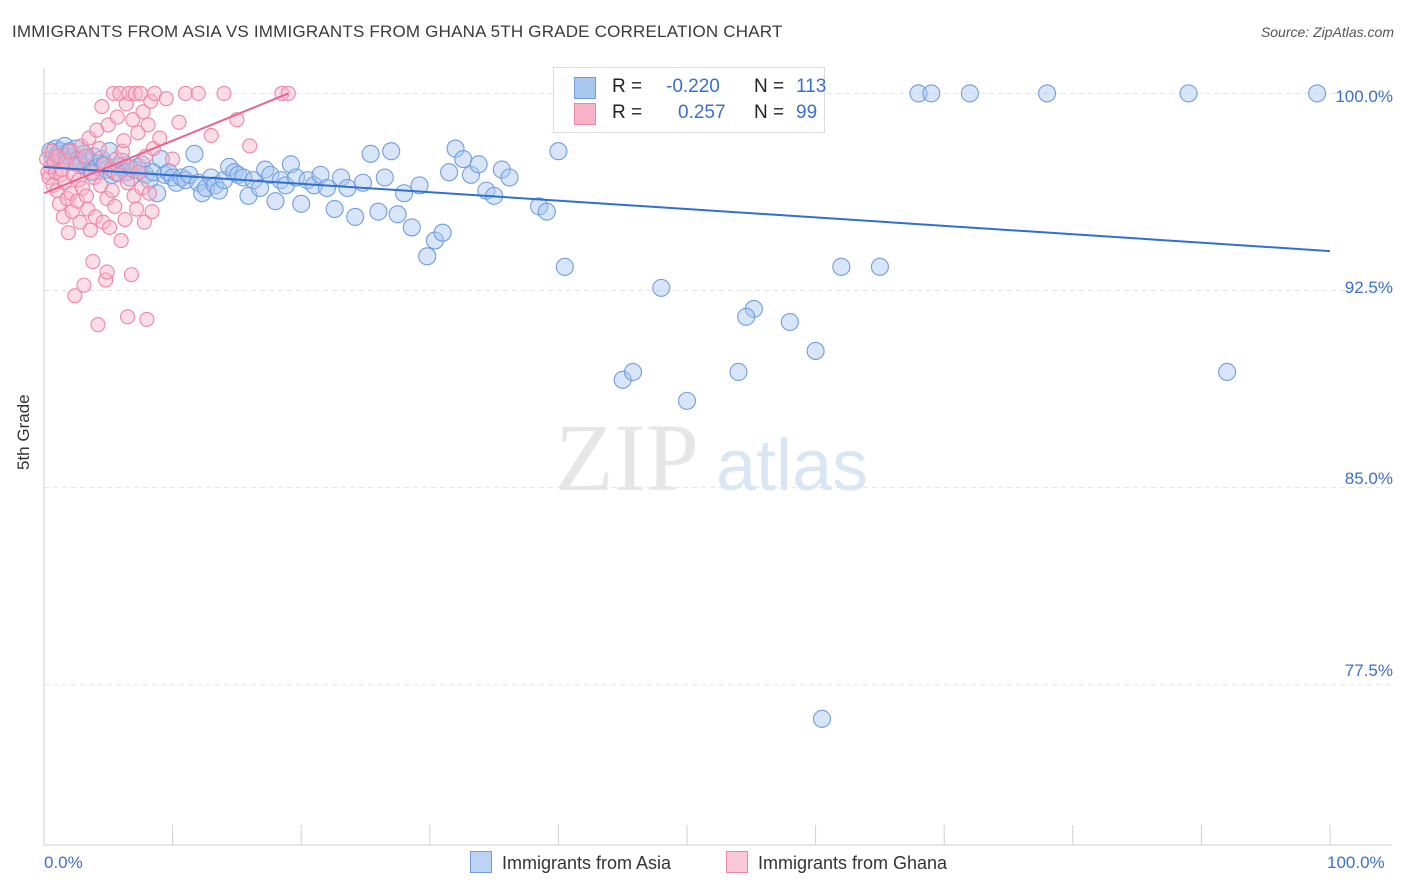  Describe the element at coordinates (807, 112) in the screenshot. I see `n-value: 99` at that location.